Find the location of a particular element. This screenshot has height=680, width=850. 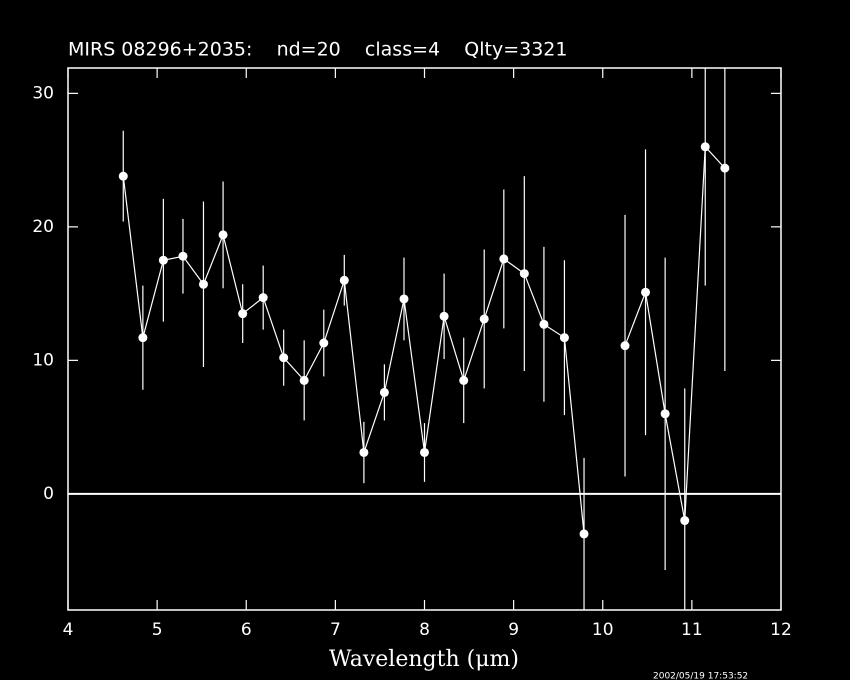

x-tick-label: 10 is located at coordinates (603, 630).